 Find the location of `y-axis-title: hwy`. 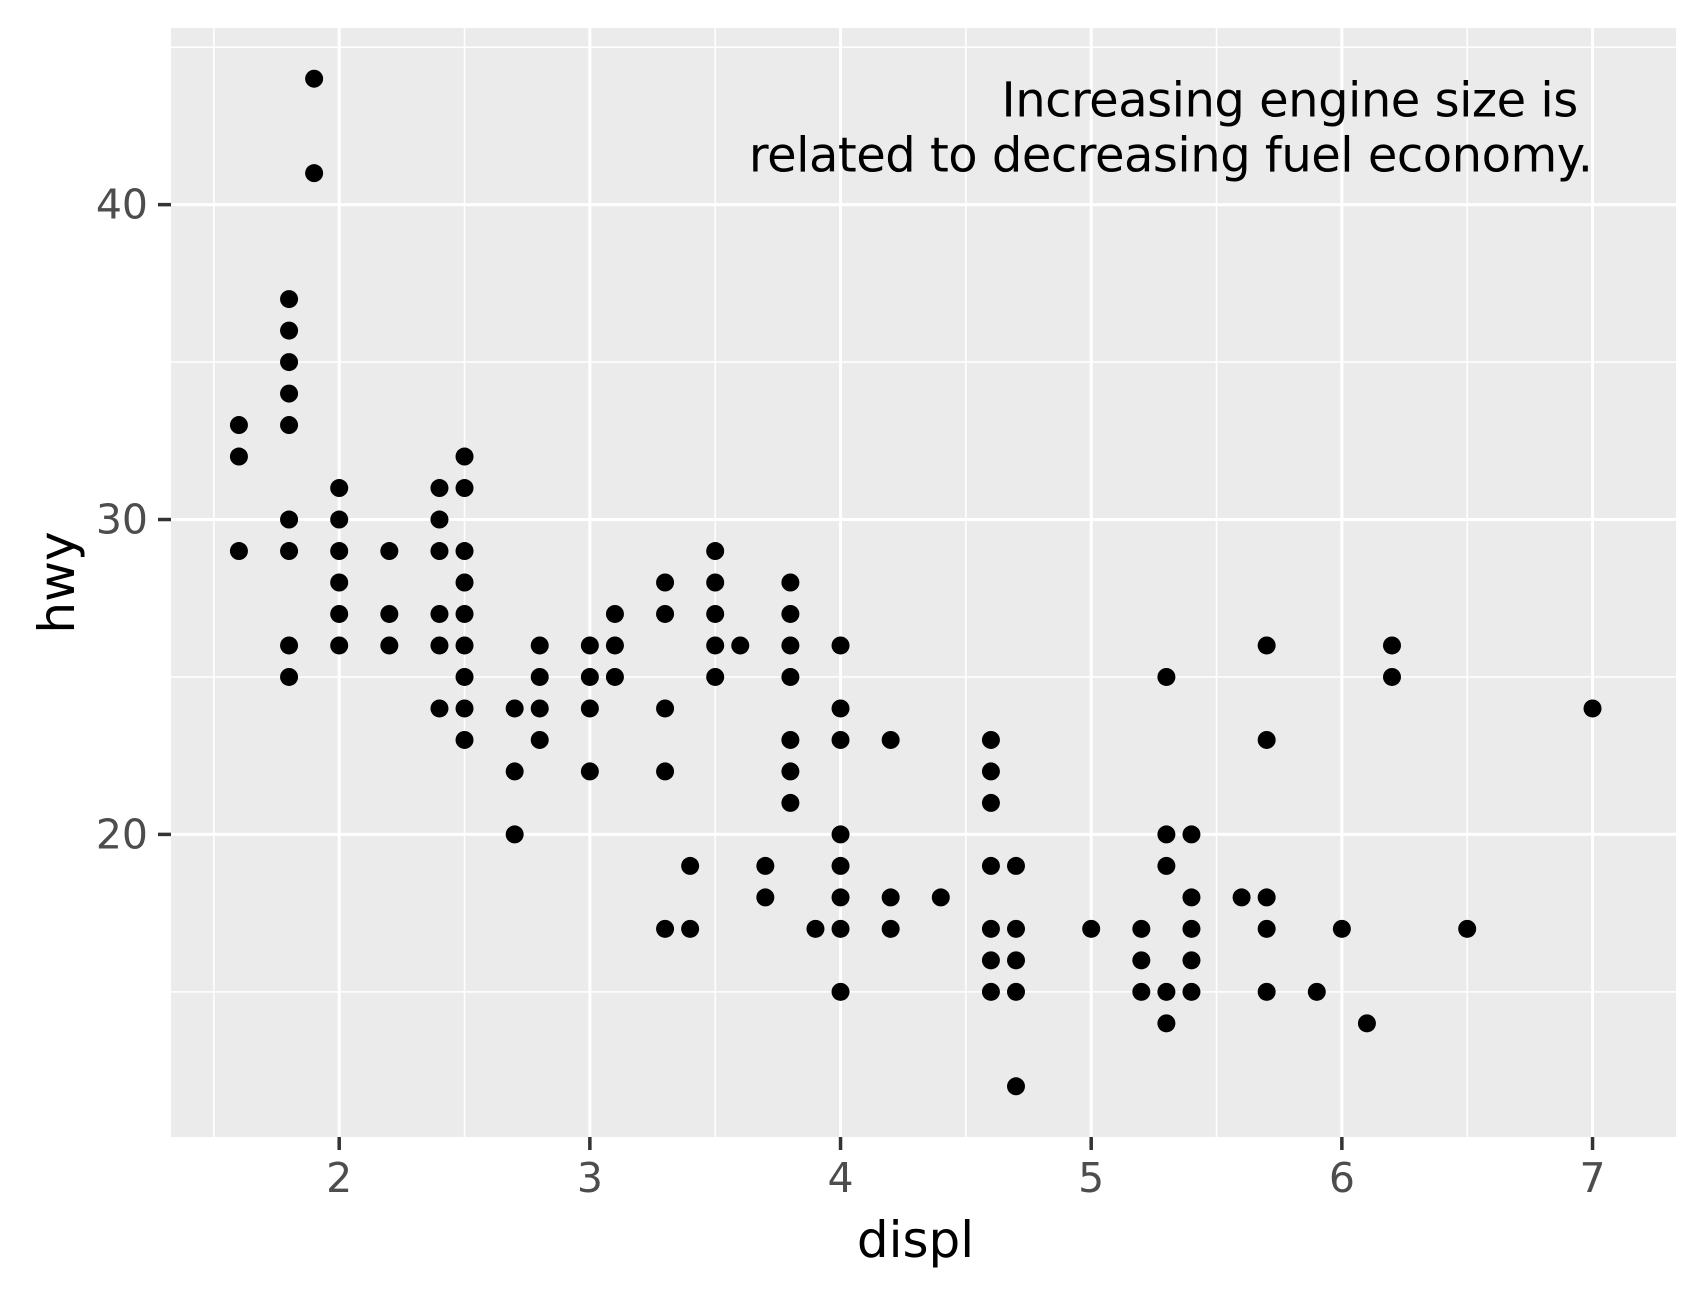

y-axis-title: hwy is located at coordinates (57, 582).